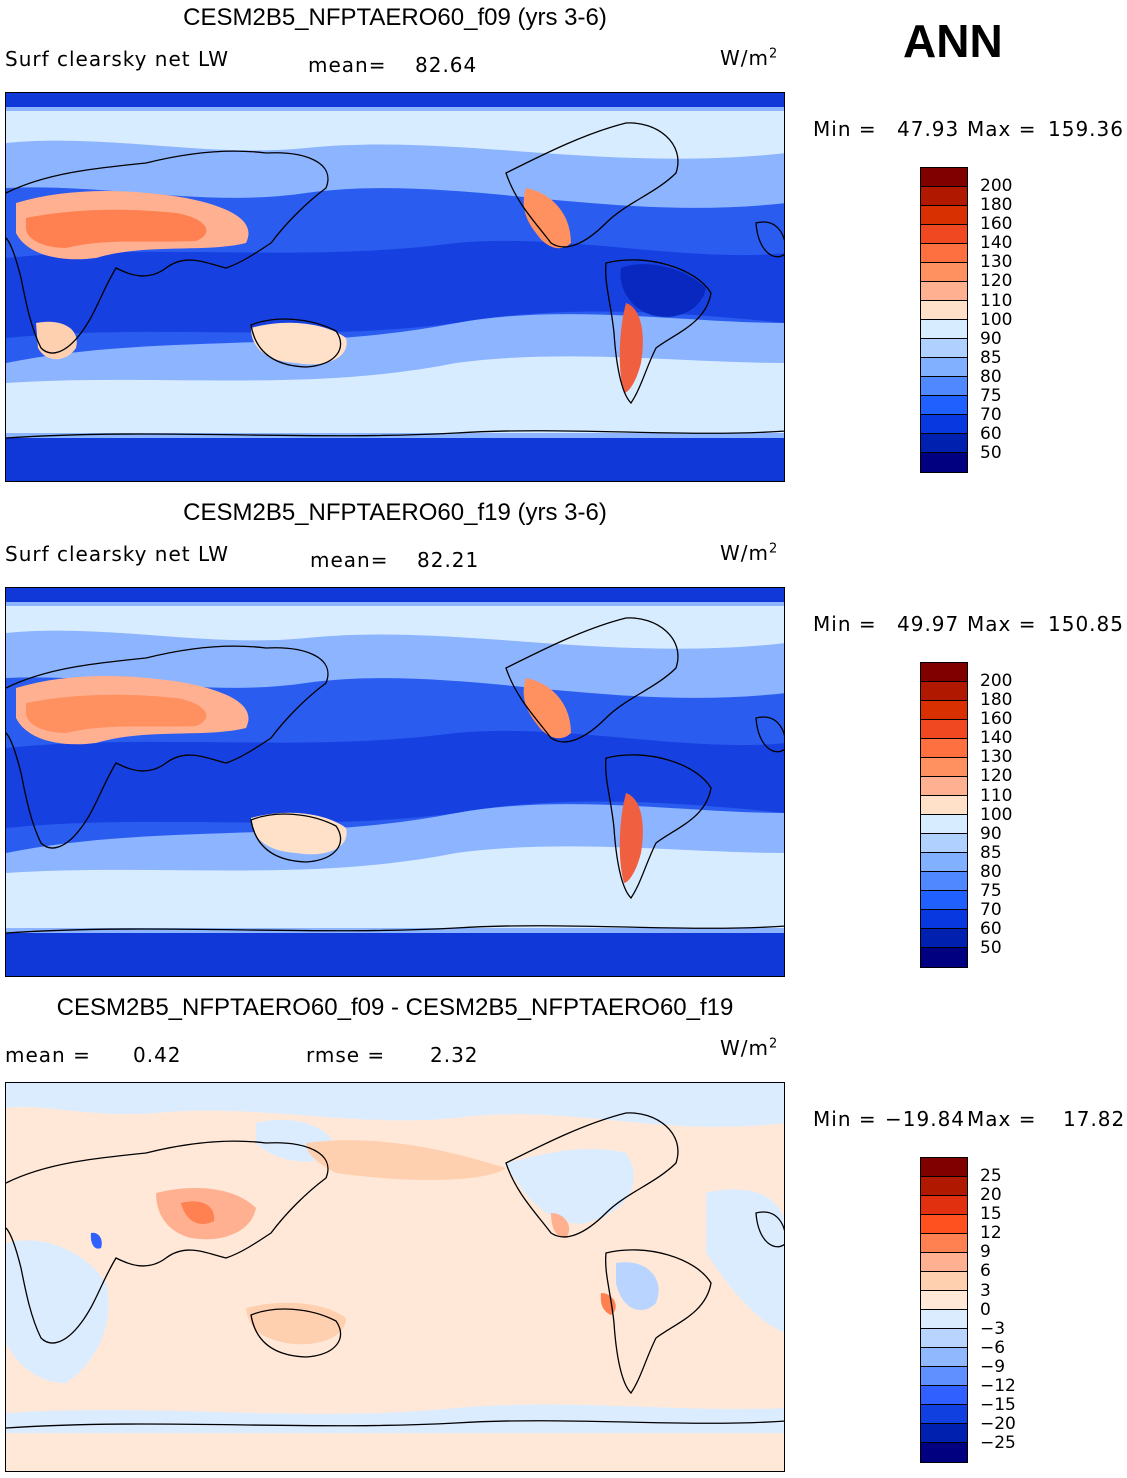 This screenshot has height=1478, width=1127. I want to click on colorbar-level-label: 9, so click(985, 1252).